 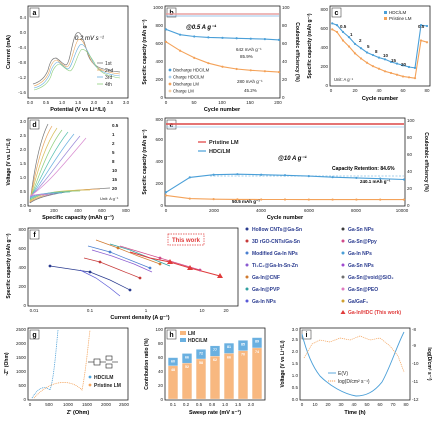 I want to click on bar-label: 89, so click(x=257, y=342).